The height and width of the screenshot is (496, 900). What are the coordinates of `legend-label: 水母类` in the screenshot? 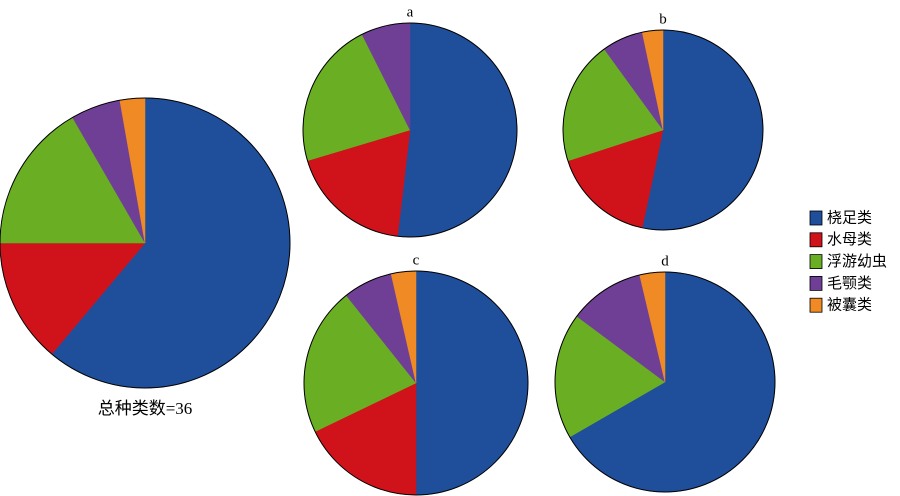 It's located at (849, 239).